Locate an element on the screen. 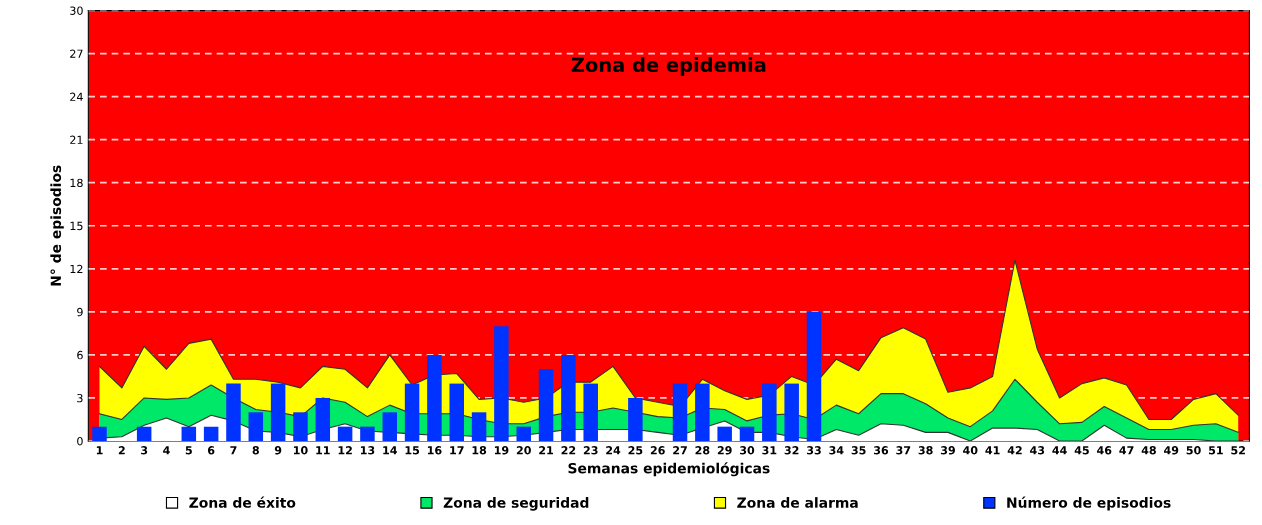 Image resolution: width=1262 pixels, height=525 pixels. x-tick-label: 26 is located at coordinates (657, 450).